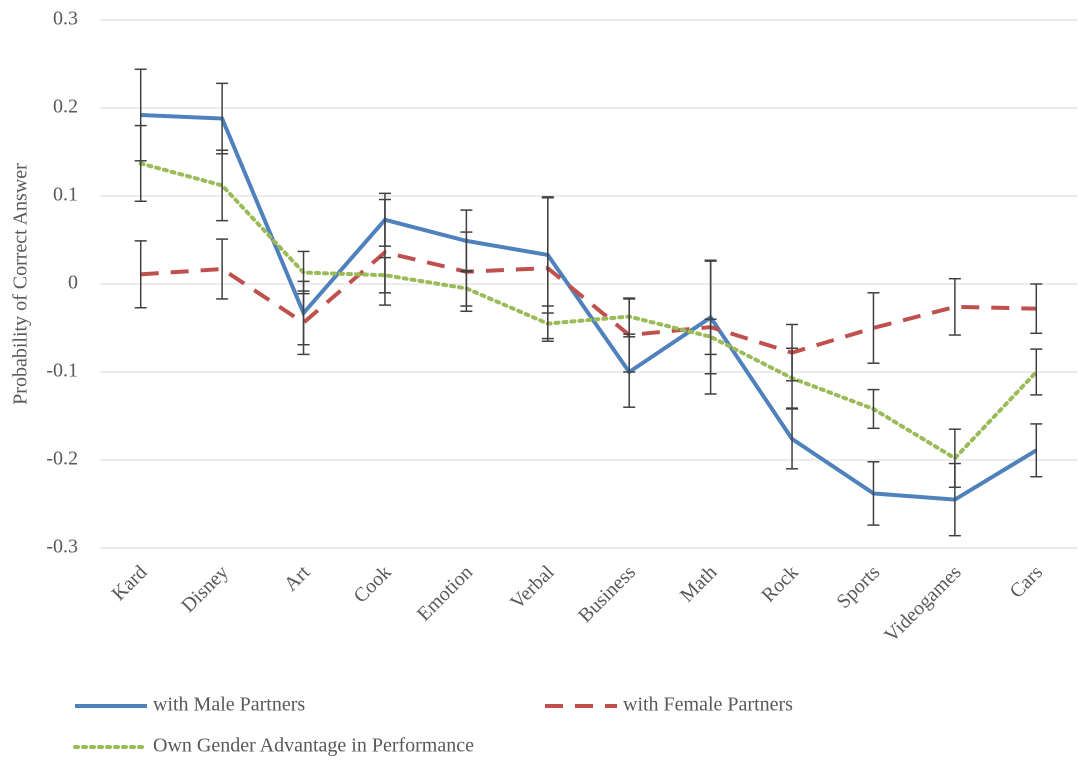 Image resolution: width=1078 pixels, height=760 pixels. I want to click on x-tick-label: Cars, so click(1027, 582).